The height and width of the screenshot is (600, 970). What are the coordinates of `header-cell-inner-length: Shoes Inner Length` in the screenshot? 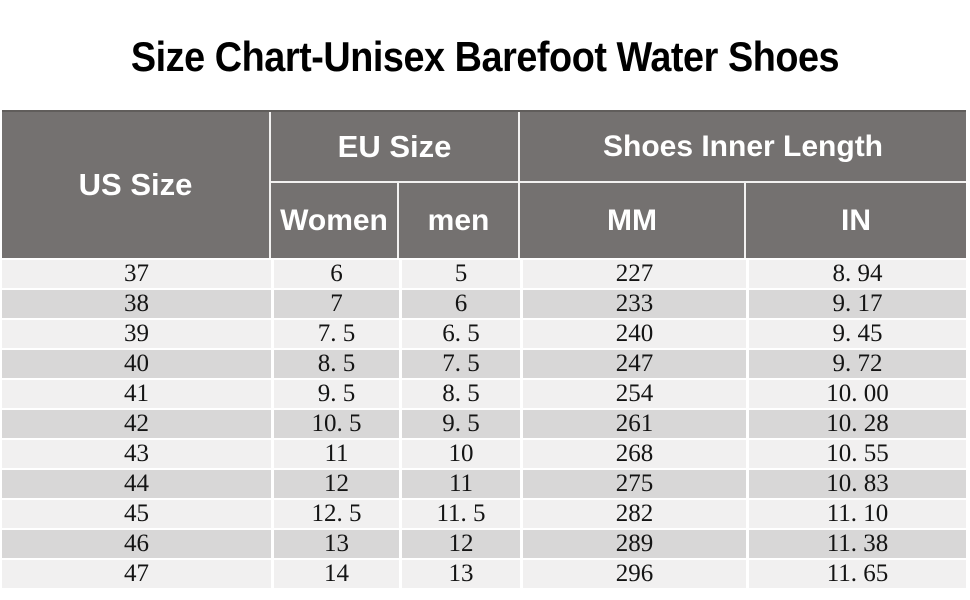 It's located at (743, 147).